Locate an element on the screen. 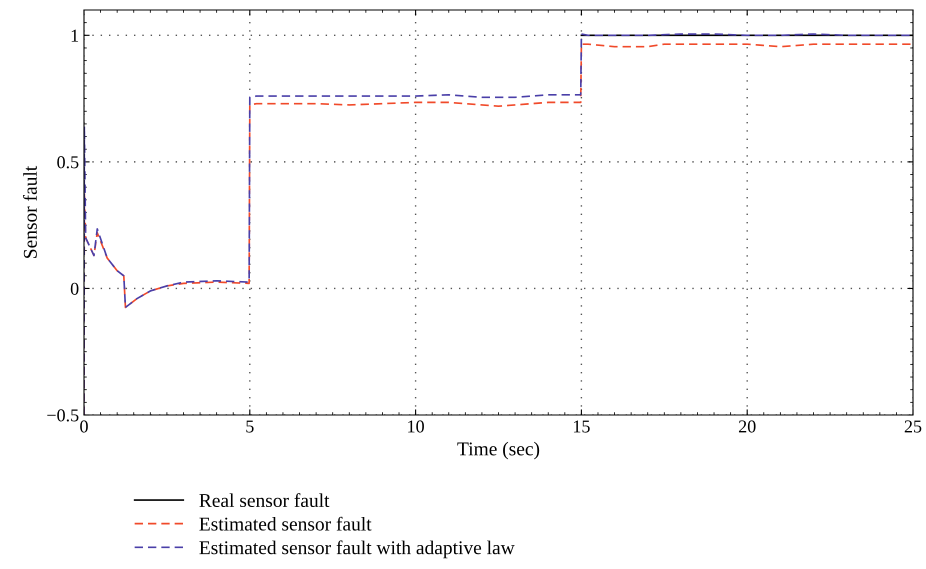 The height and width of the screenshot is (569, 926). legend-label: Estimated sensor fault is located at coordinates (285, 523).